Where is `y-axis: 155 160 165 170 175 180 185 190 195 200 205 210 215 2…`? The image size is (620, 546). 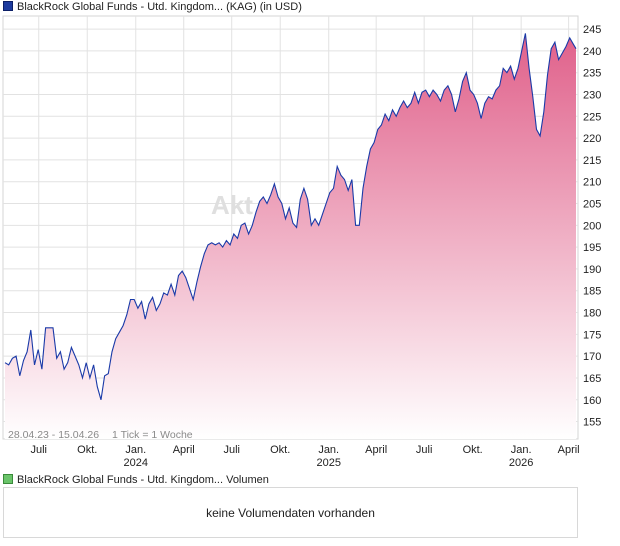
y-axis: 155 160 165 170 175 180 185 190 195 200 205 210 215 2… is located at coordinates (592, 226).